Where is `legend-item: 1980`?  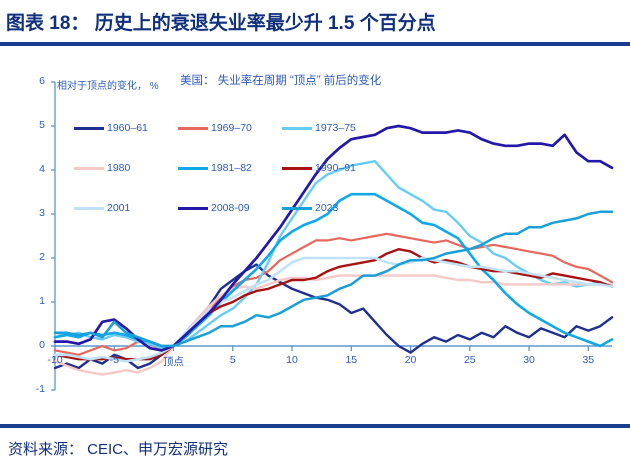 legend-item: 1980 is located at coordinates (126, 168).